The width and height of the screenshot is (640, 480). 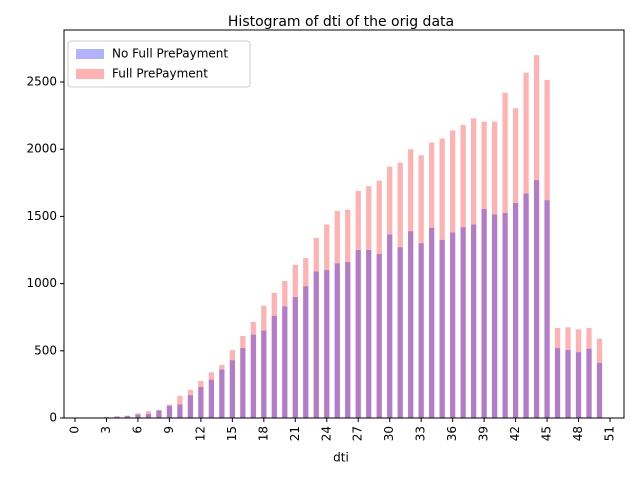 What do you see at coordinates (263, 433) in the screenshot?
I see `x-tick-label: 18` at bounding box center [263, 433].